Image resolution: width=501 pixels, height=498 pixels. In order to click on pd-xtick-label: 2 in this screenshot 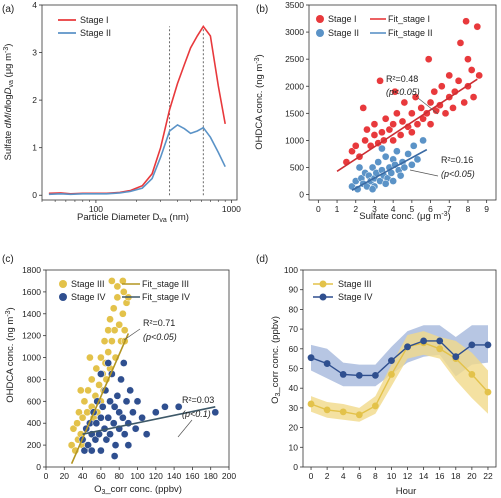, I will do `click(327, 476)`.